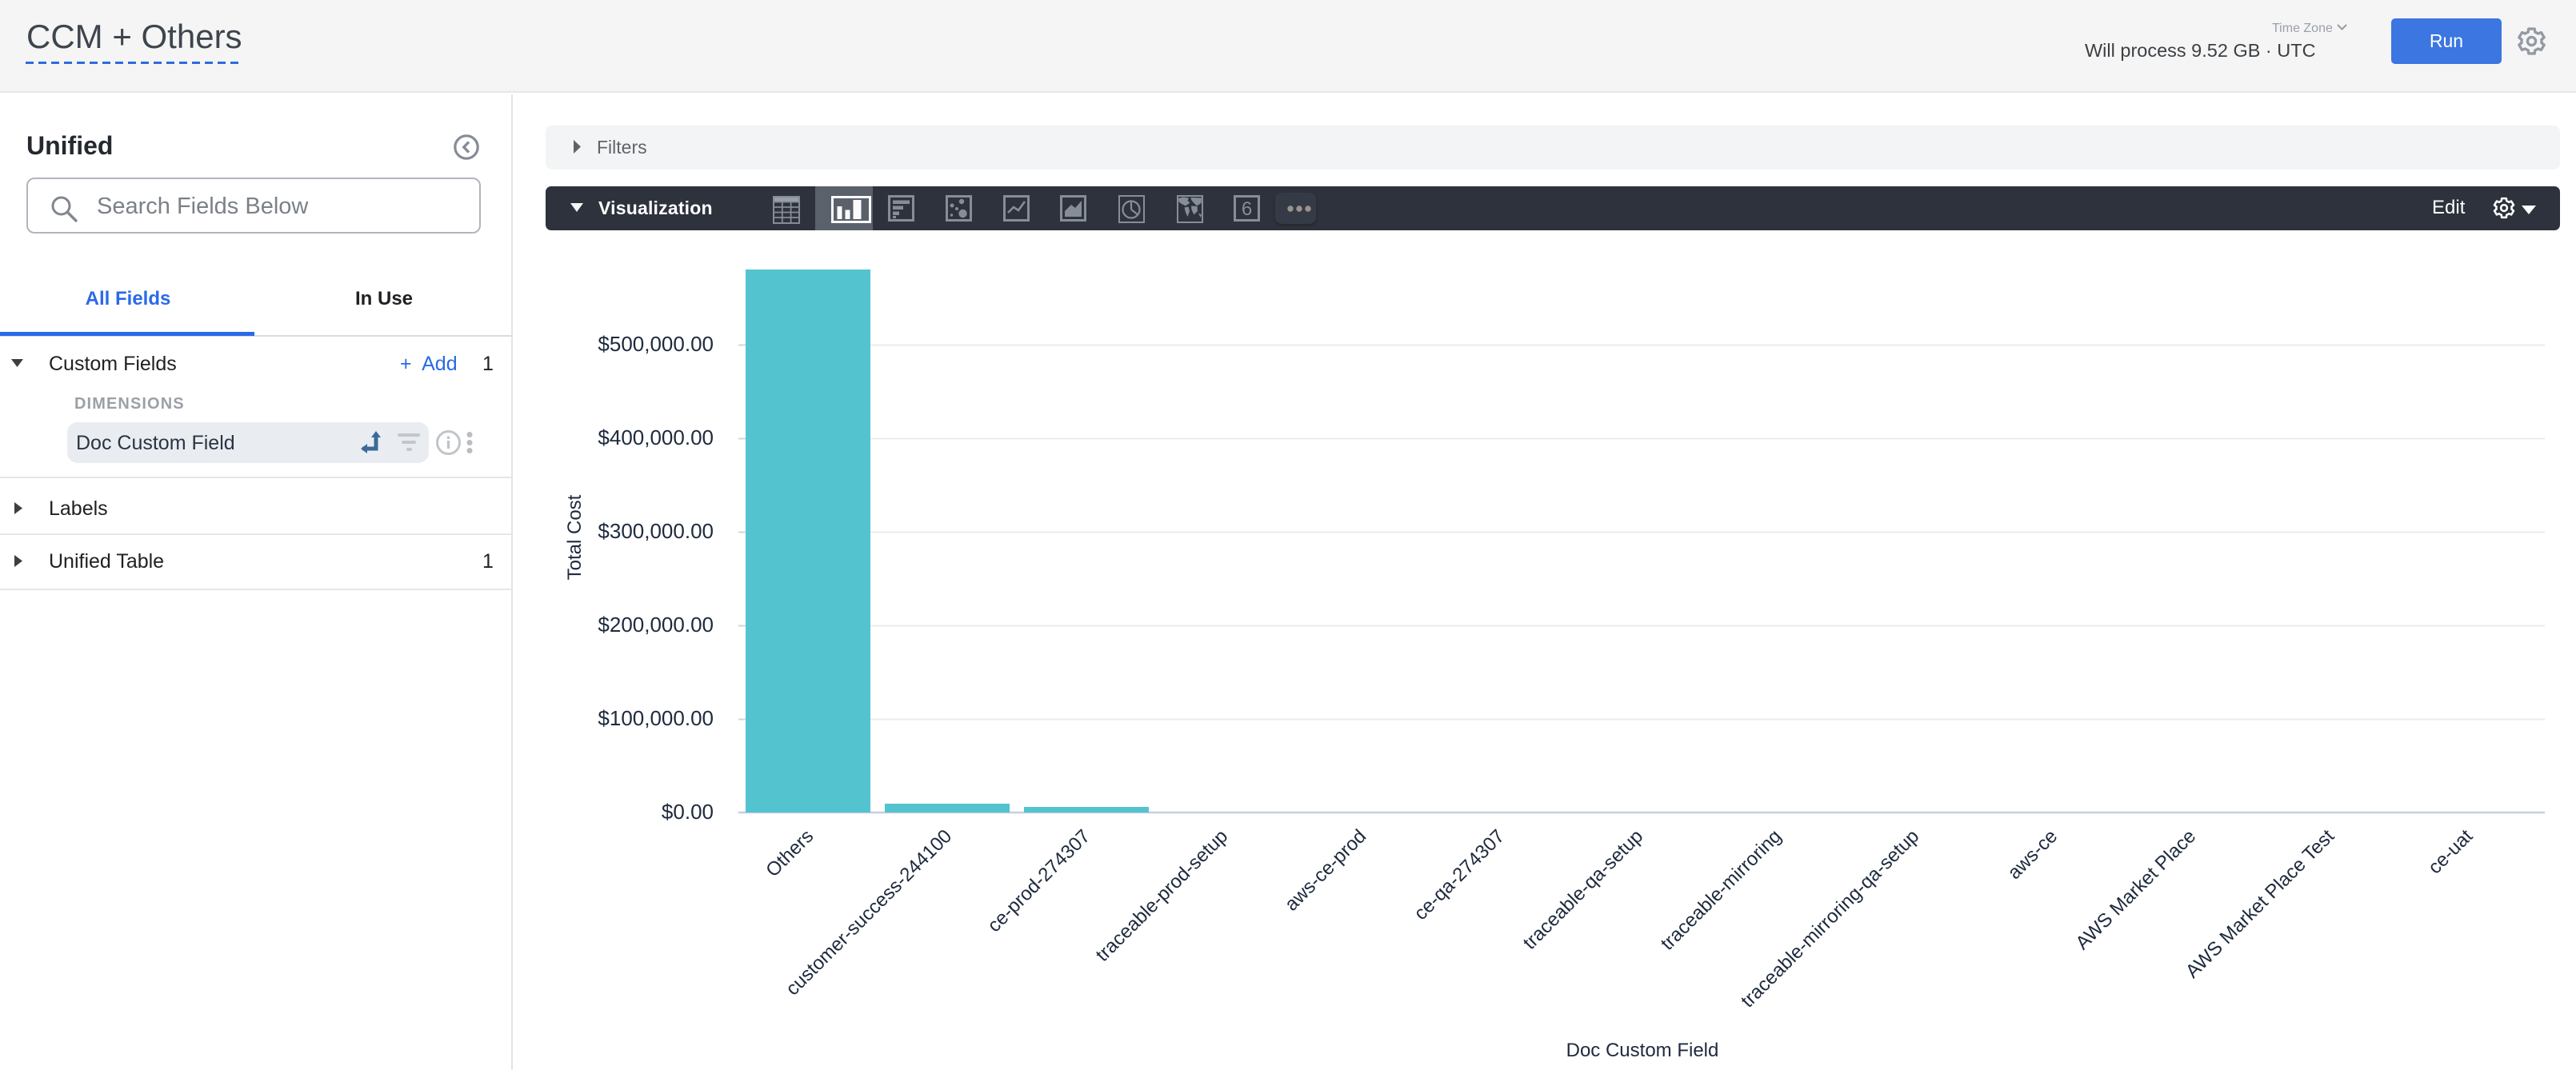  I want to click on svg-text: customer-success-244100, so click(869, 912).